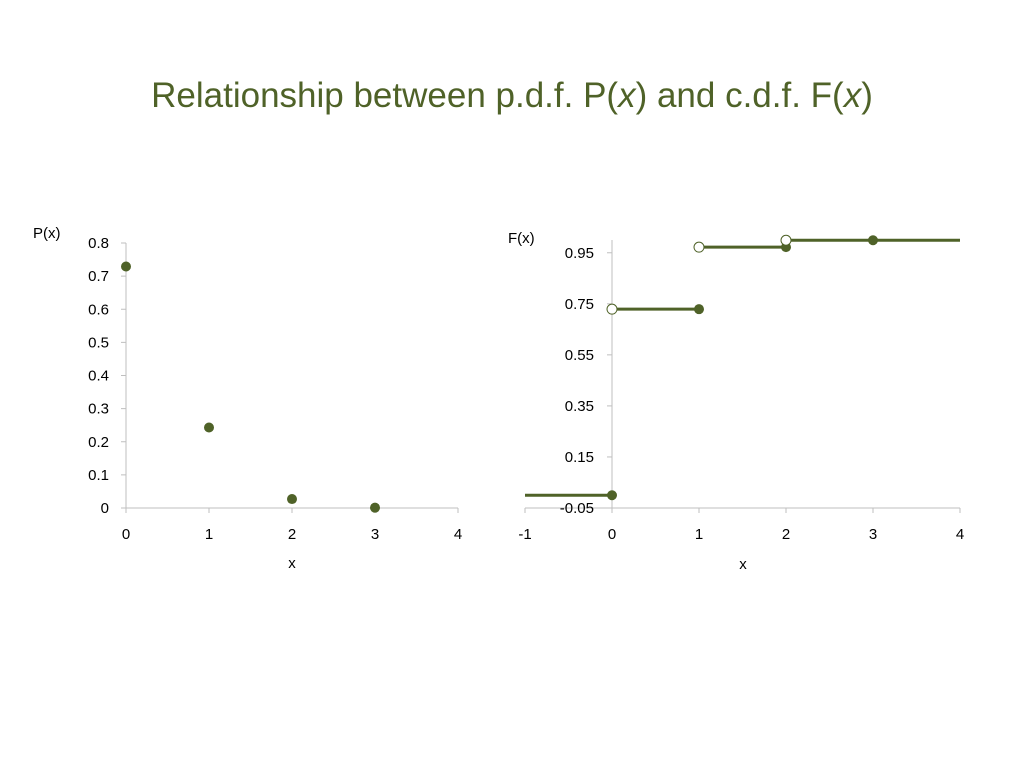 The image size is (1024, 768). I want to click on cdf-x-tick-label: 0, so click(612, 534).